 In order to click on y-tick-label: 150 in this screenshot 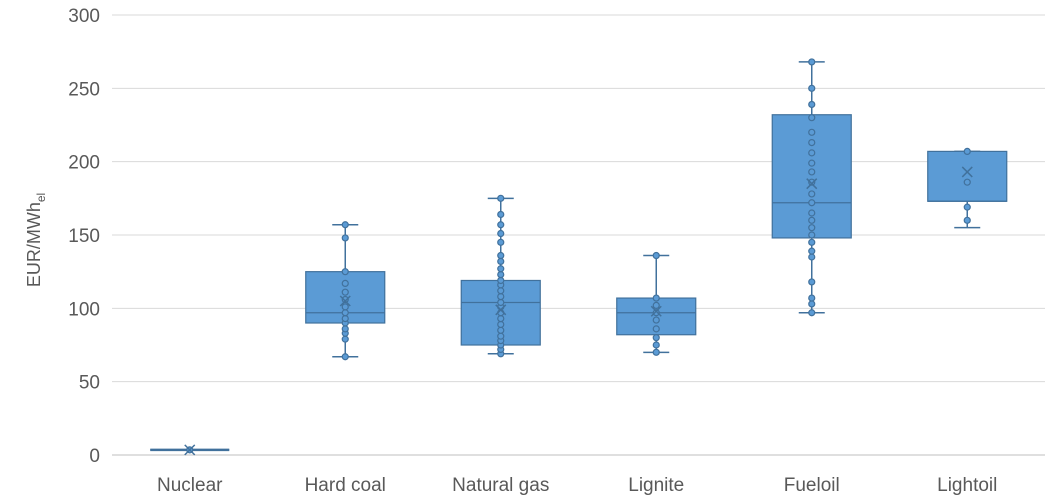, I will do `click(84, 236)`.